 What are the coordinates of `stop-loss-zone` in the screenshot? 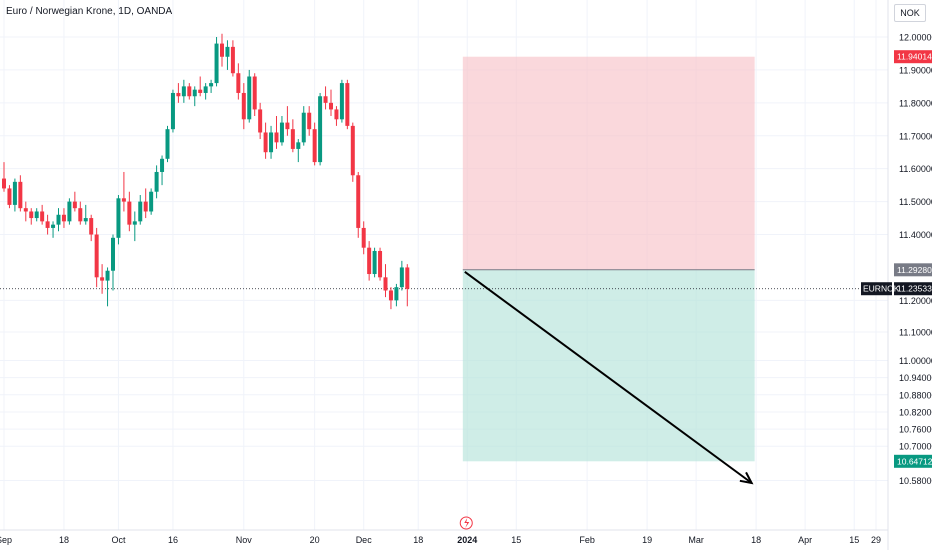 It's located at (608, 163).